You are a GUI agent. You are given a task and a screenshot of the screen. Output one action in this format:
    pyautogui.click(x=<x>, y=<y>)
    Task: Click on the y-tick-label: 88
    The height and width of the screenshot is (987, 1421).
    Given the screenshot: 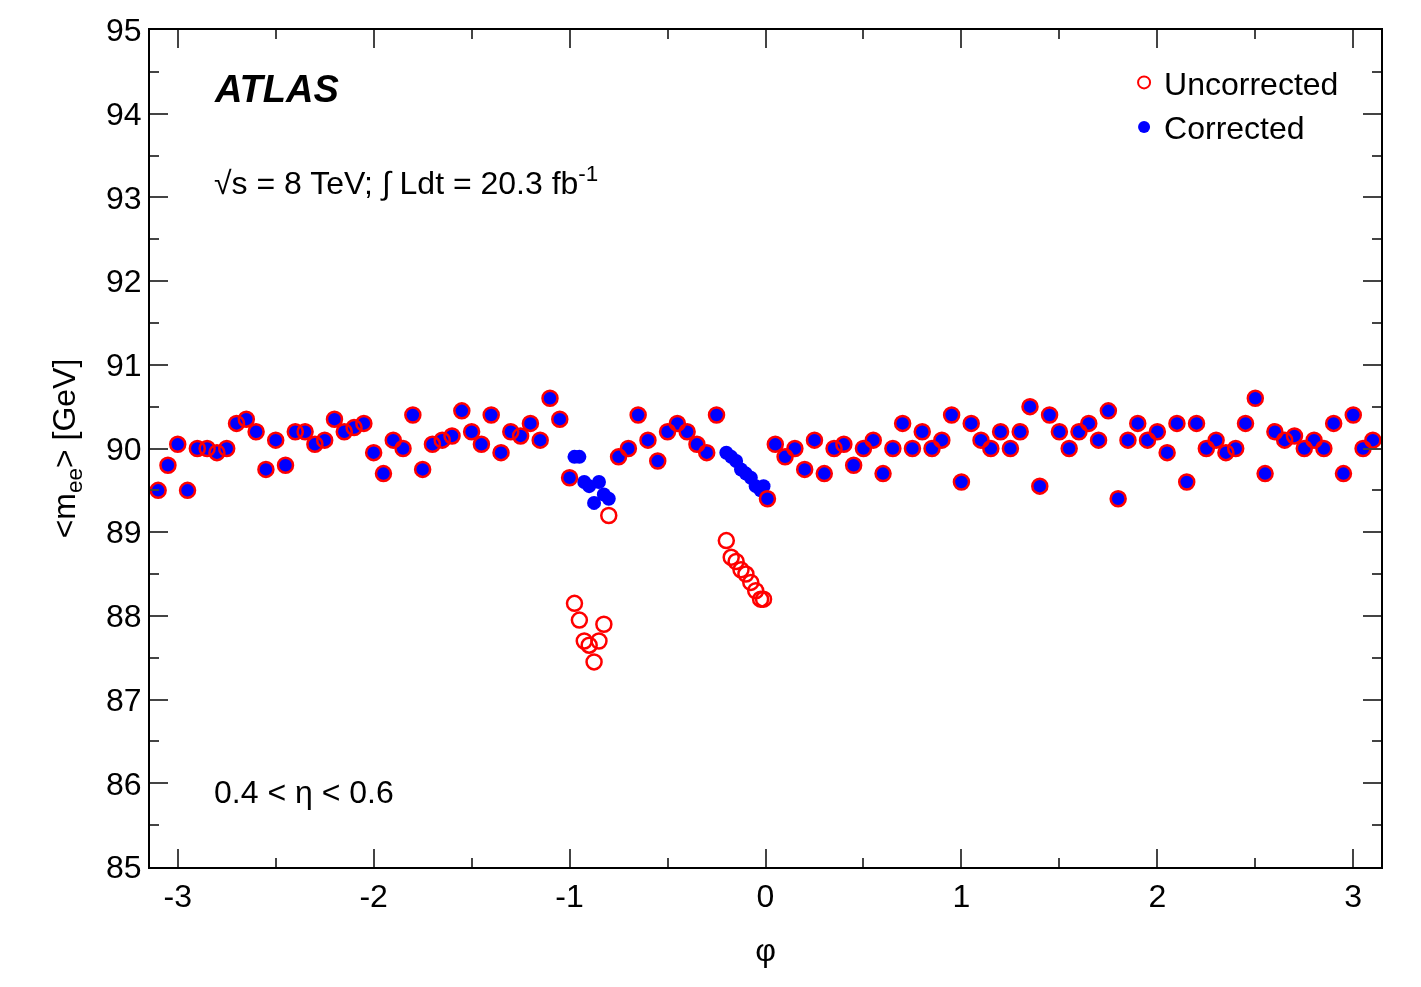 What is the action you would take?
    pyautogui.click(x=124, y=616)
    